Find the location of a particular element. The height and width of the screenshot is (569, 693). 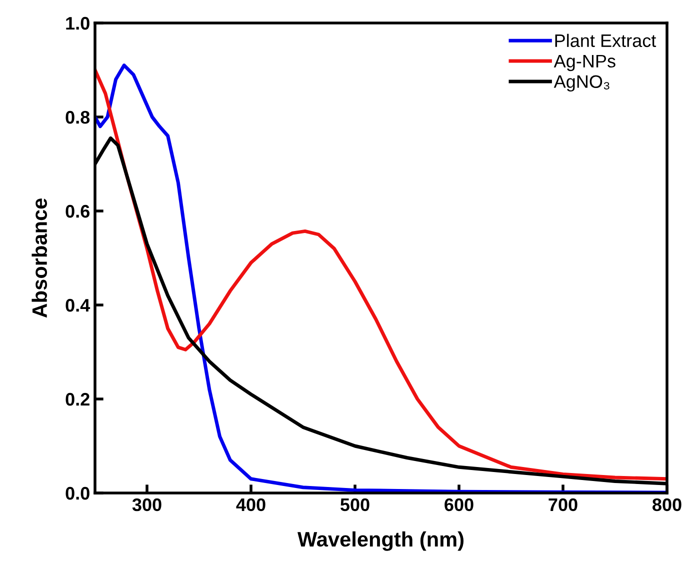

legend-label: Ag-NPs is located at coordinates (585, 63).